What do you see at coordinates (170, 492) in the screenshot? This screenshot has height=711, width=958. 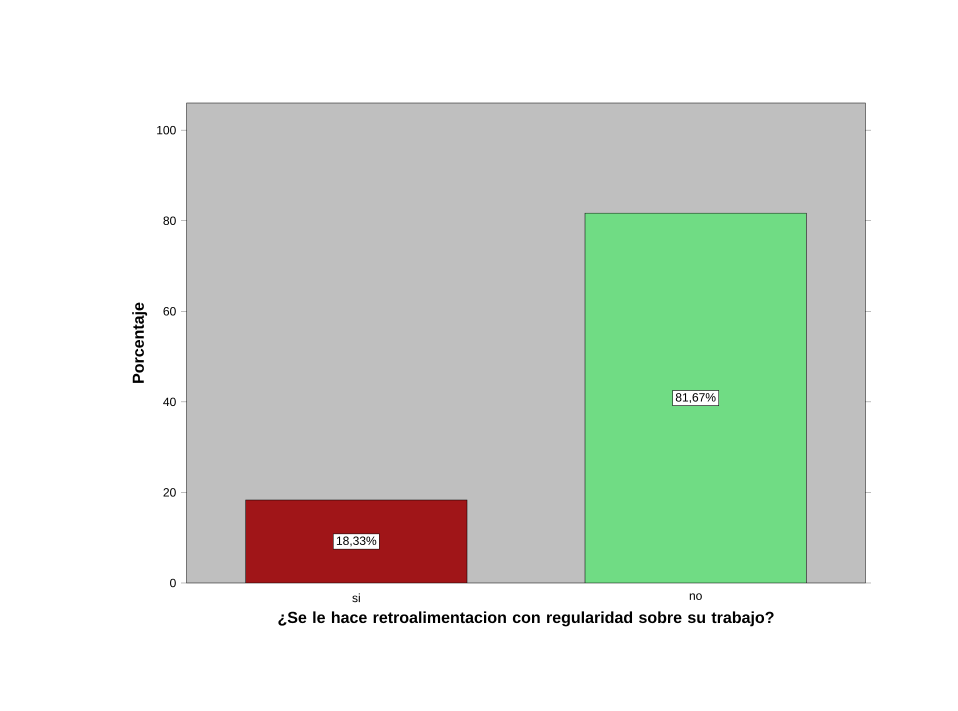 I see `y-tick-label: 20` at bounding box center [170, 492].